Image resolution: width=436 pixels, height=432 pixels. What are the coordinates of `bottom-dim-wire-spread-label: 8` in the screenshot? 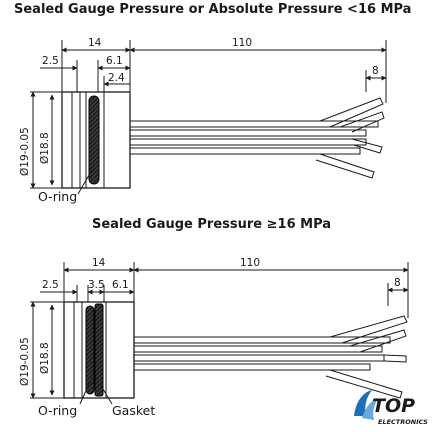 It's located at (397, 283).